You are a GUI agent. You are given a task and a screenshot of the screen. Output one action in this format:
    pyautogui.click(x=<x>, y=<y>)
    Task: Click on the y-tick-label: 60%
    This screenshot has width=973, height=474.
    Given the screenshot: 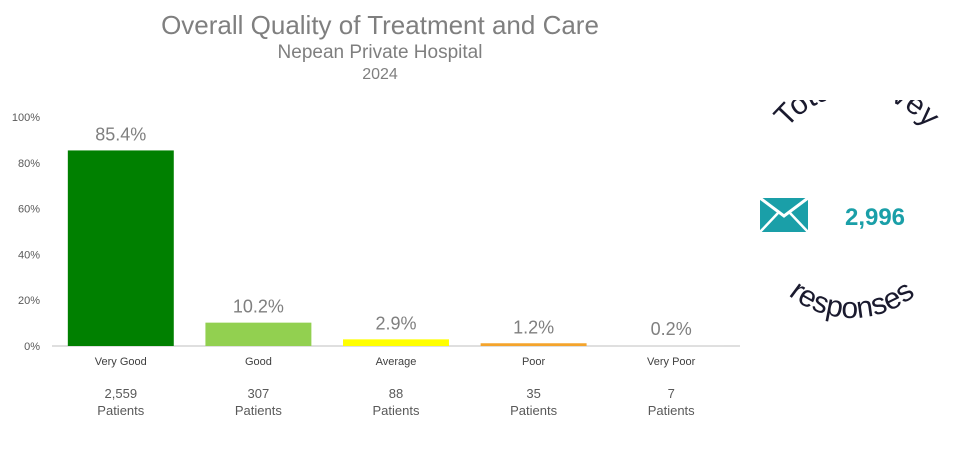 What is the action you would take?
    pyautogui.click(x=29, y=210)
    